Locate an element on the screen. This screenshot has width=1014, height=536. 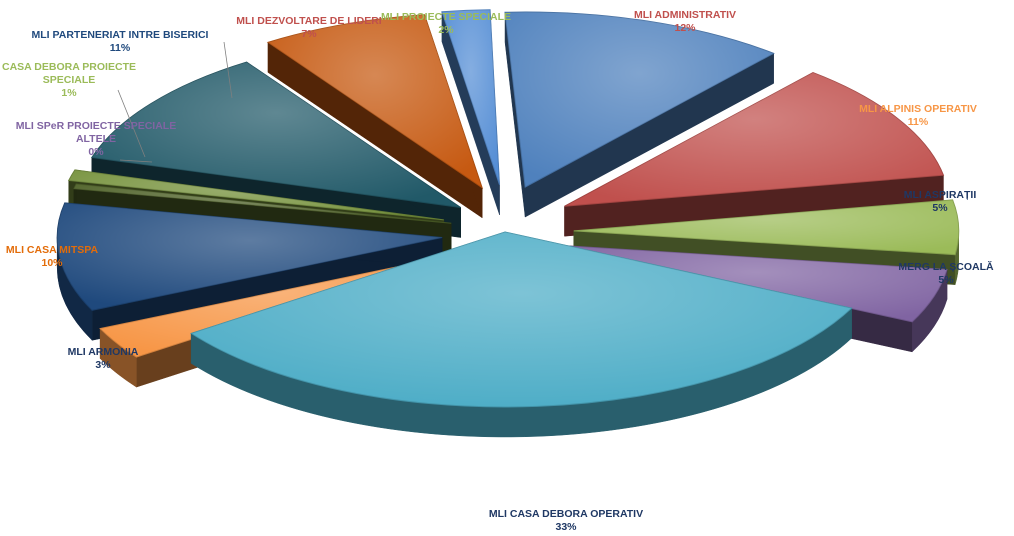
slice-percent: 33% is located at coordinates (566, 527).